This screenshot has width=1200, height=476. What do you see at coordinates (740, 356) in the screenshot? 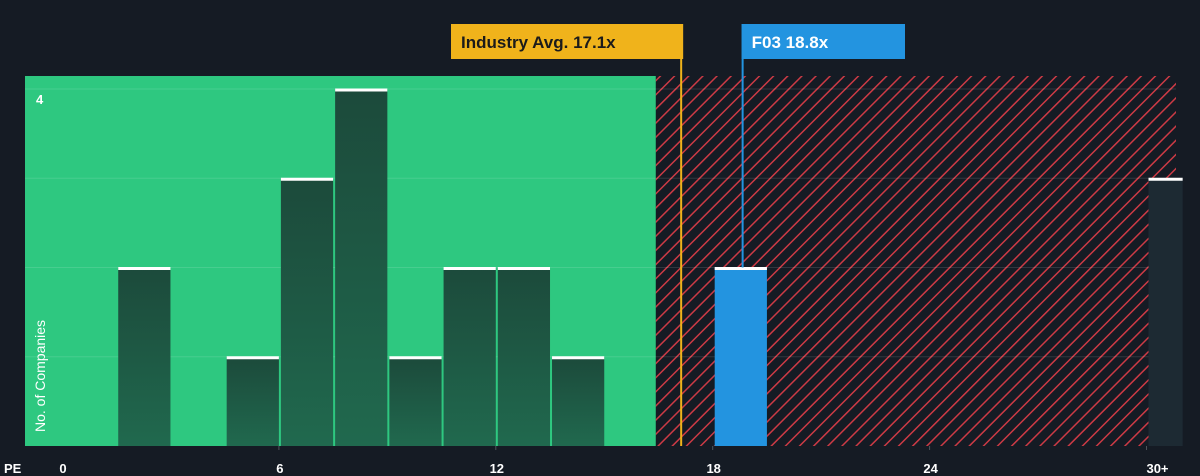
I see `highlight-bar` at bounding box center [740, 356].